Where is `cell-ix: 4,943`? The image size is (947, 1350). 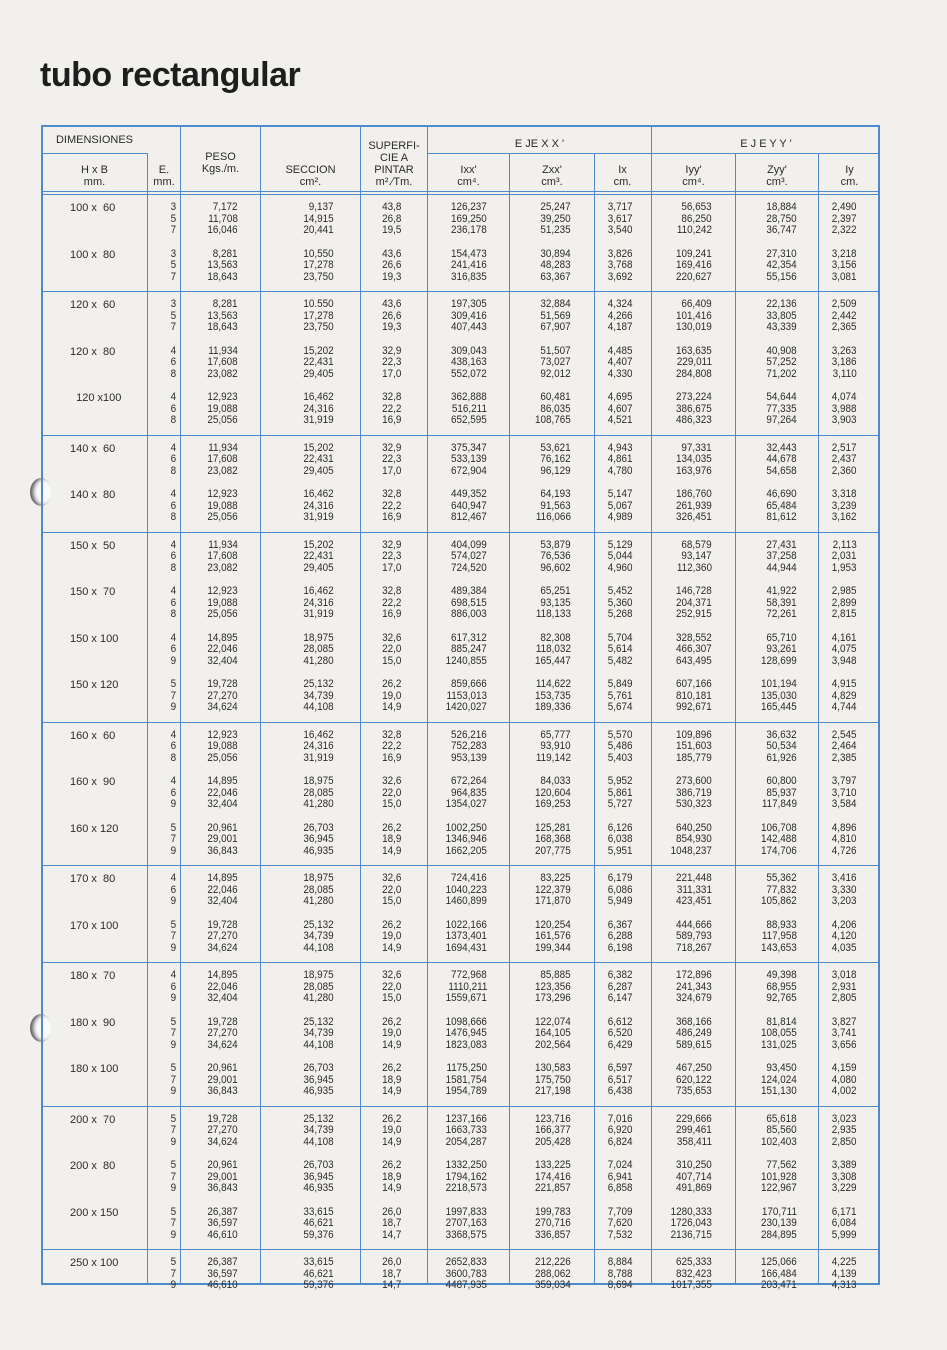 cell-ix: 4,943 is located at coordinates (620, 447).